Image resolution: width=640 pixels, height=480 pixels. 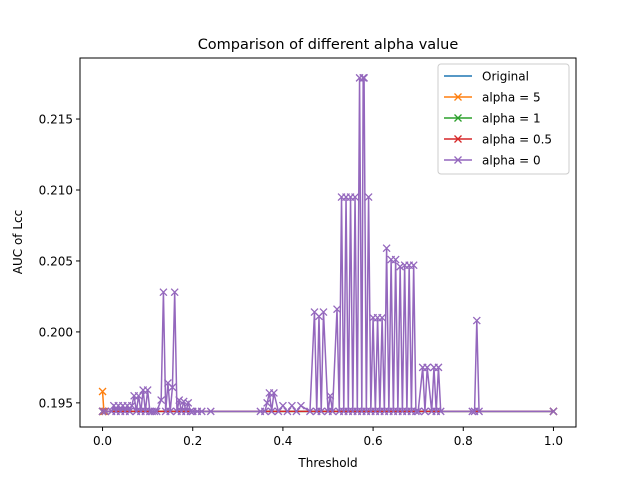 I want to click on chart-title: Comparison of different alpha value, so click(x=328, y=45).